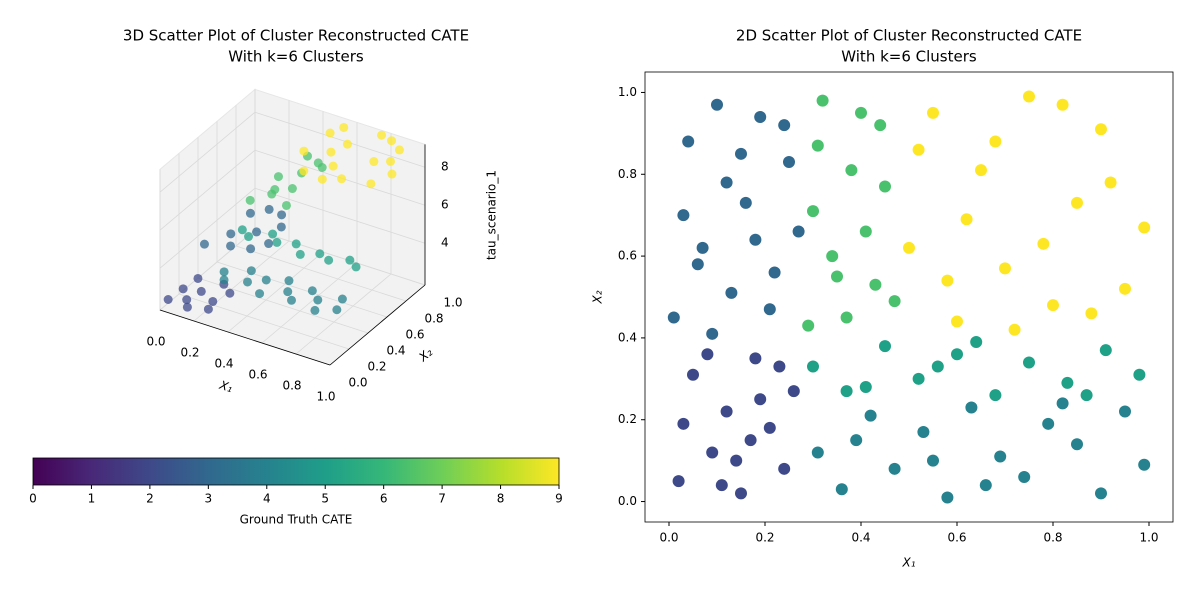 Image resolution: width=1200 pixels, height=600 pixels. I want to click on chart-title: With k=6 Clusters, so click(296, 57).